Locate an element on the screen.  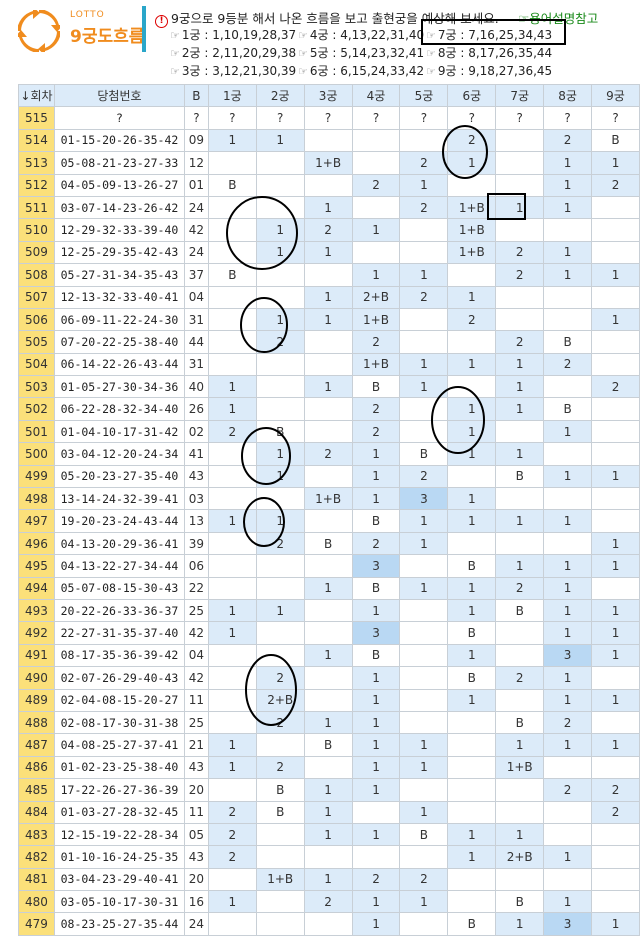
round-cell: 485 is located at coordinates (36, 790).